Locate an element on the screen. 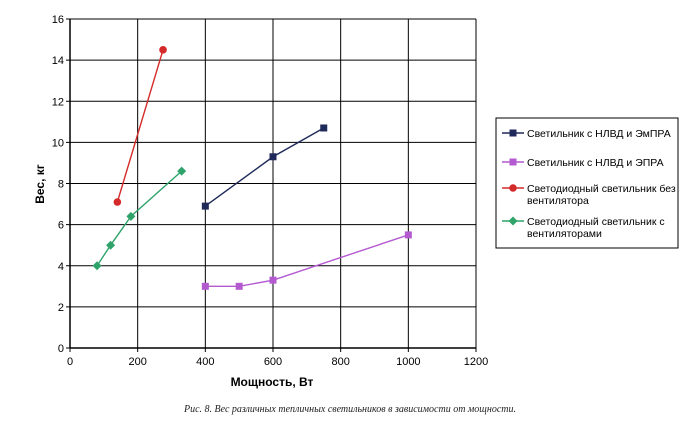  x-tick-label: 1000 is located at coordinates (408, 362).